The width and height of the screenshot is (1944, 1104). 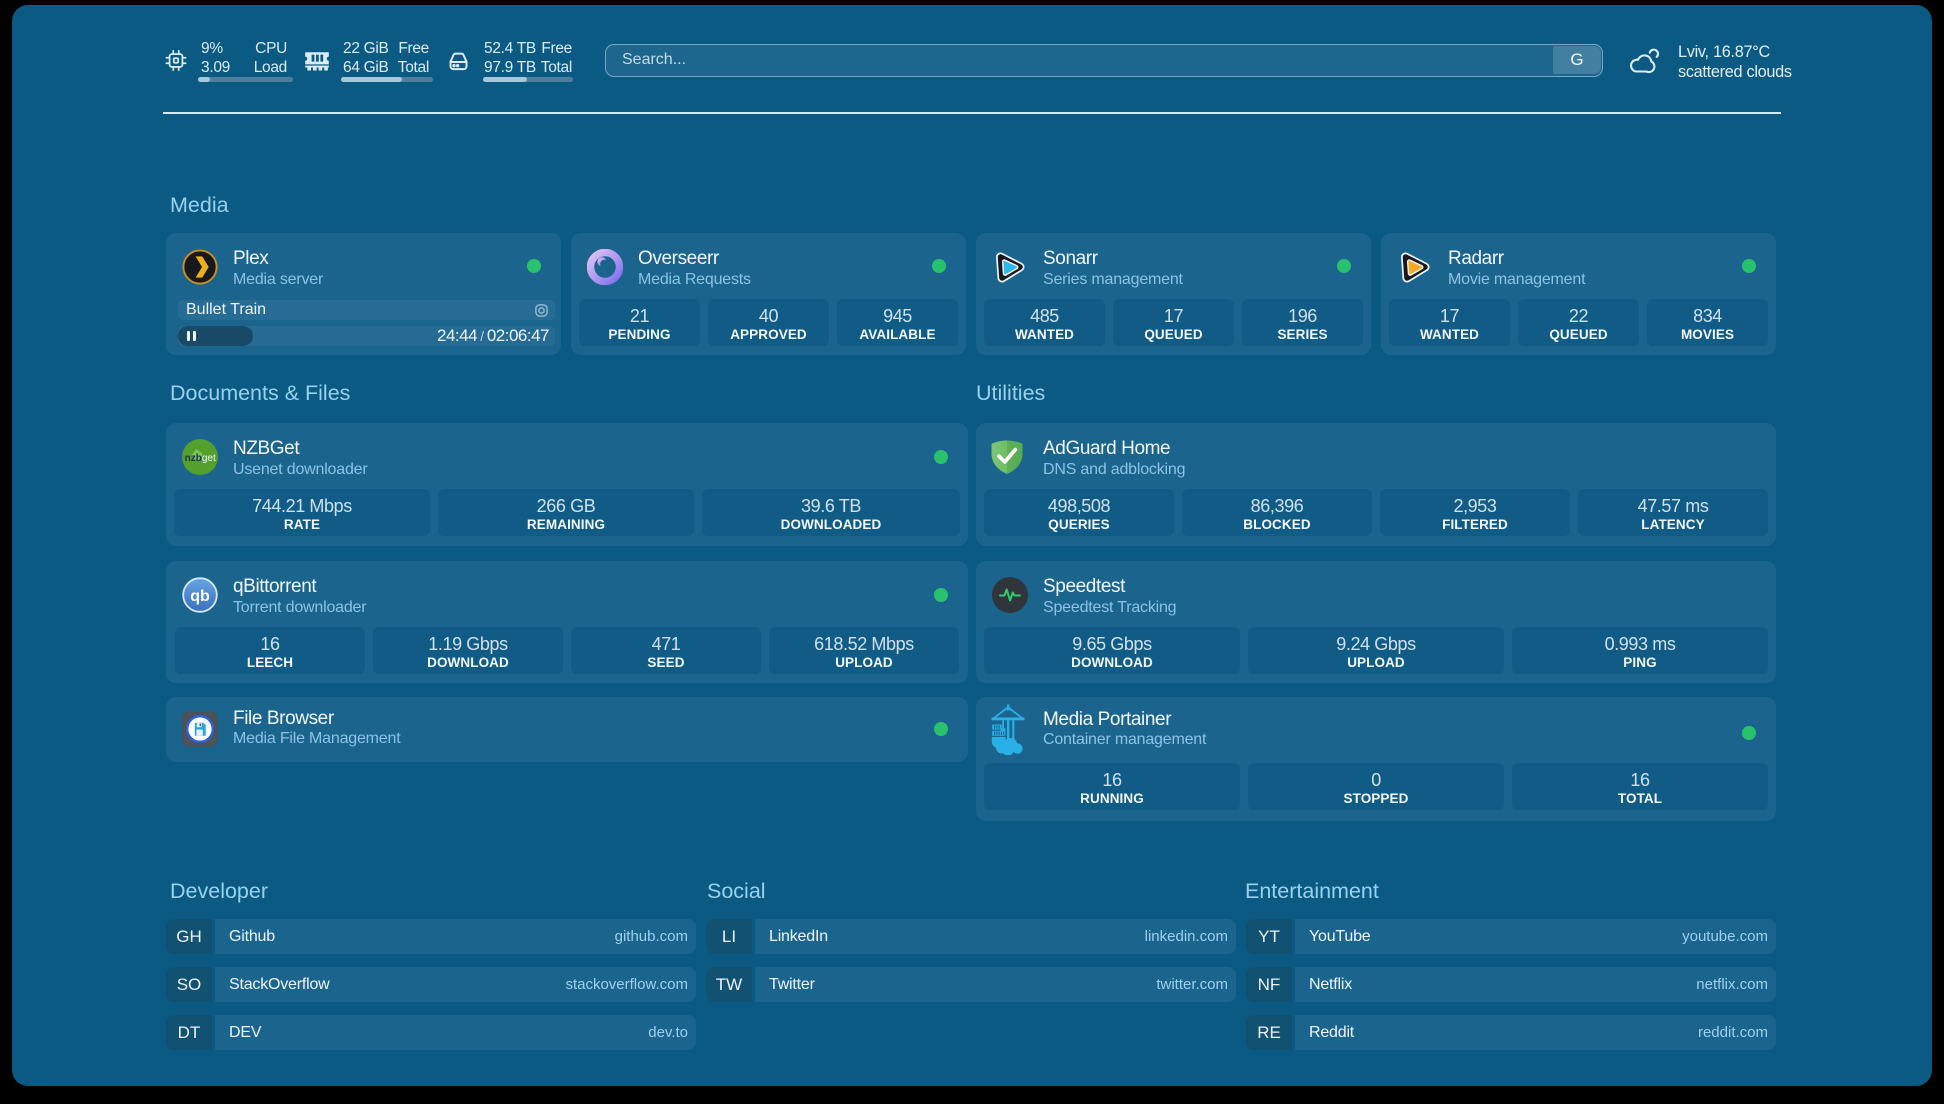 I want to click on svg-text: nzbget, so click(x=200, y=458).